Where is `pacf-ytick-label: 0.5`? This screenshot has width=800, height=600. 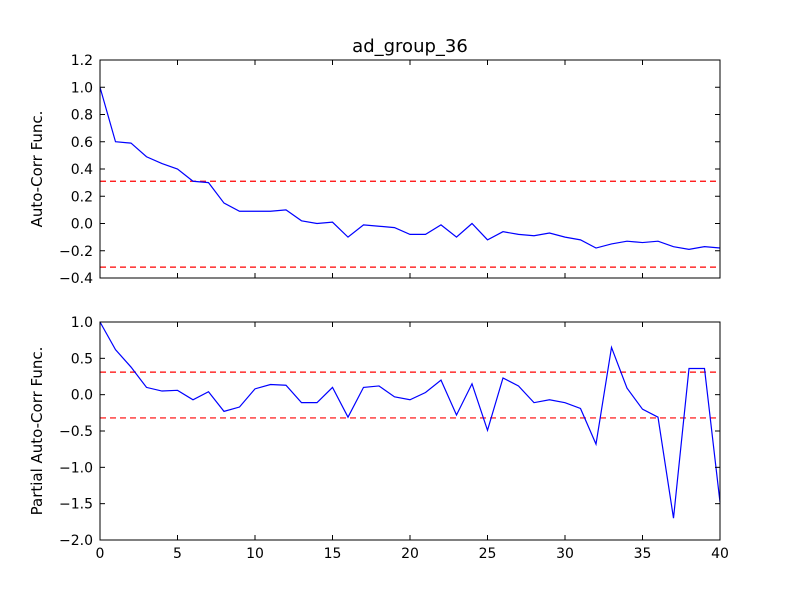 pacf-ytick-label: 0.5 is located at coordinates (82, 359).